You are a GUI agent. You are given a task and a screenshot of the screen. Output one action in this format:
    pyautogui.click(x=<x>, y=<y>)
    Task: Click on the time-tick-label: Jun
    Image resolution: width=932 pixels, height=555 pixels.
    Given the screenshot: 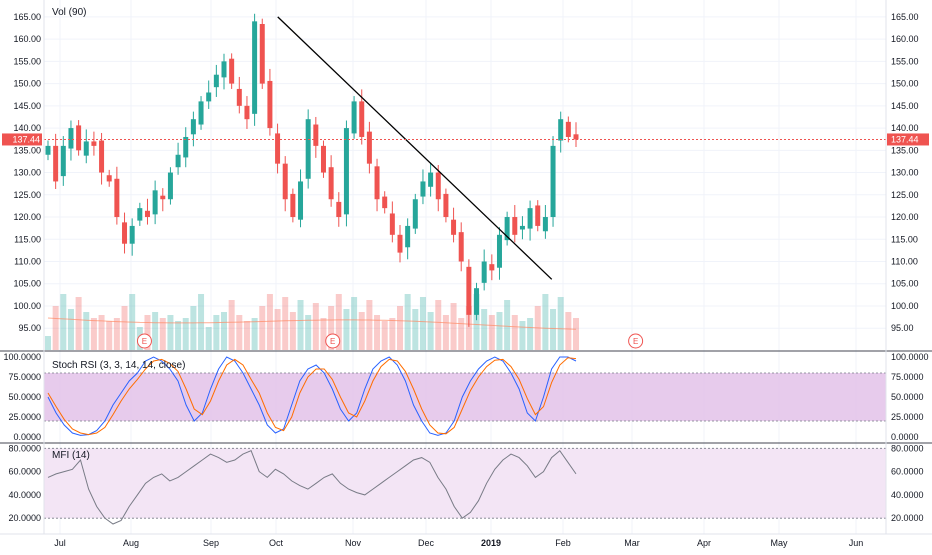 What is the action you would take?
    pyautogui.click(x=856, y=543)
    